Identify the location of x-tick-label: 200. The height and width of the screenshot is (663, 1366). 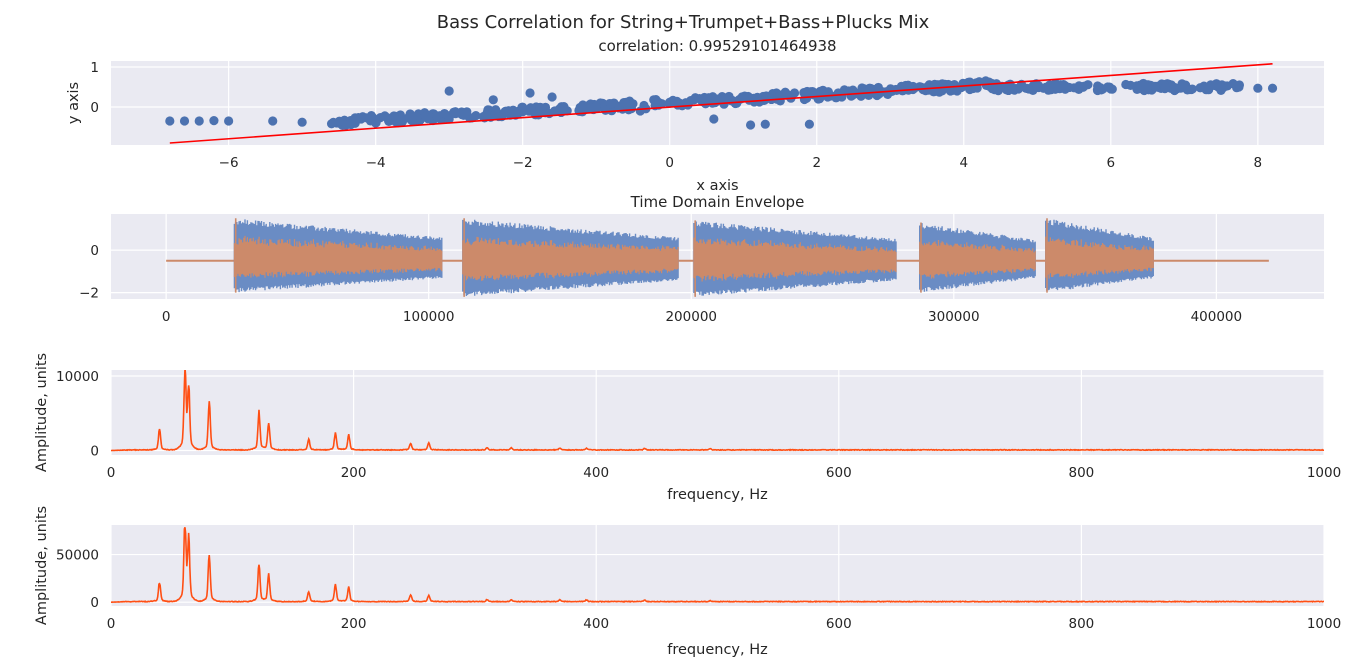
(354, 624).